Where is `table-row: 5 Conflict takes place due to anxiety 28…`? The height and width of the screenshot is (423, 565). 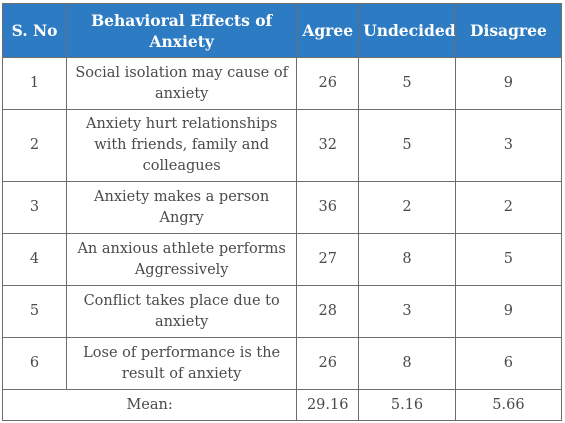
table-row: 5 Conflict takes place due to anxiety 28… is located at coordinates (282, 311).